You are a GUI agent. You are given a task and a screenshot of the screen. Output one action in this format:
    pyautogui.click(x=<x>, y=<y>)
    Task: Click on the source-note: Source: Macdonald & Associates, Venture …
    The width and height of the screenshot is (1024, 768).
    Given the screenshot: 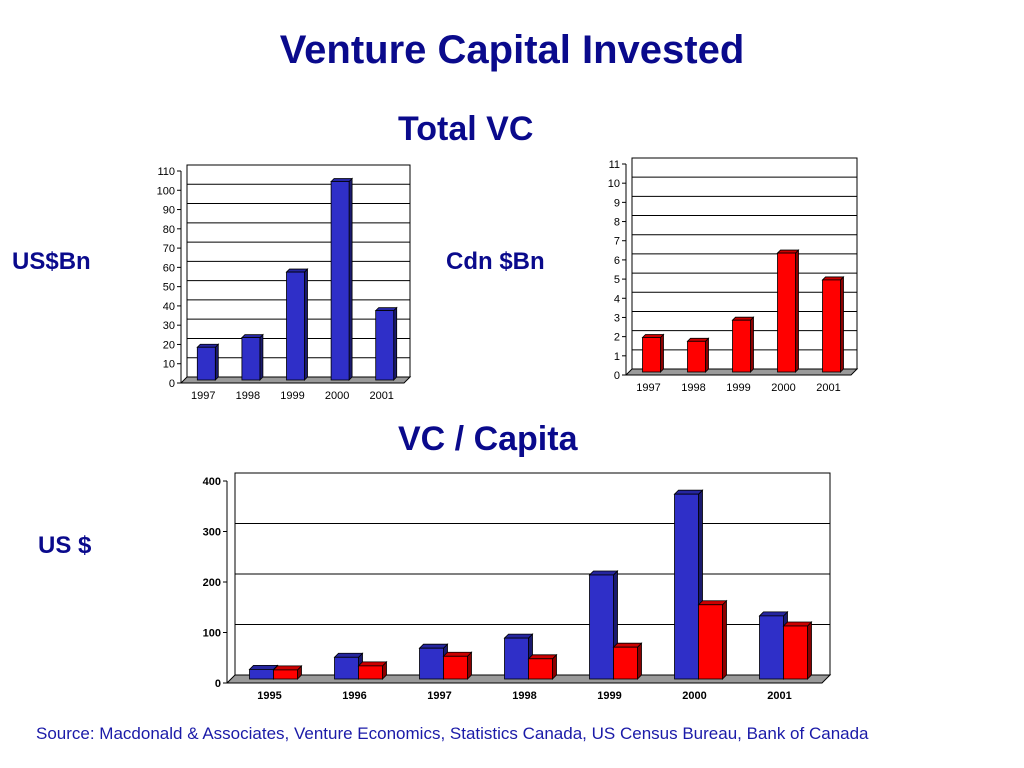 What is the action you would take?
    pyautogui.click(x=452, y=733)
    